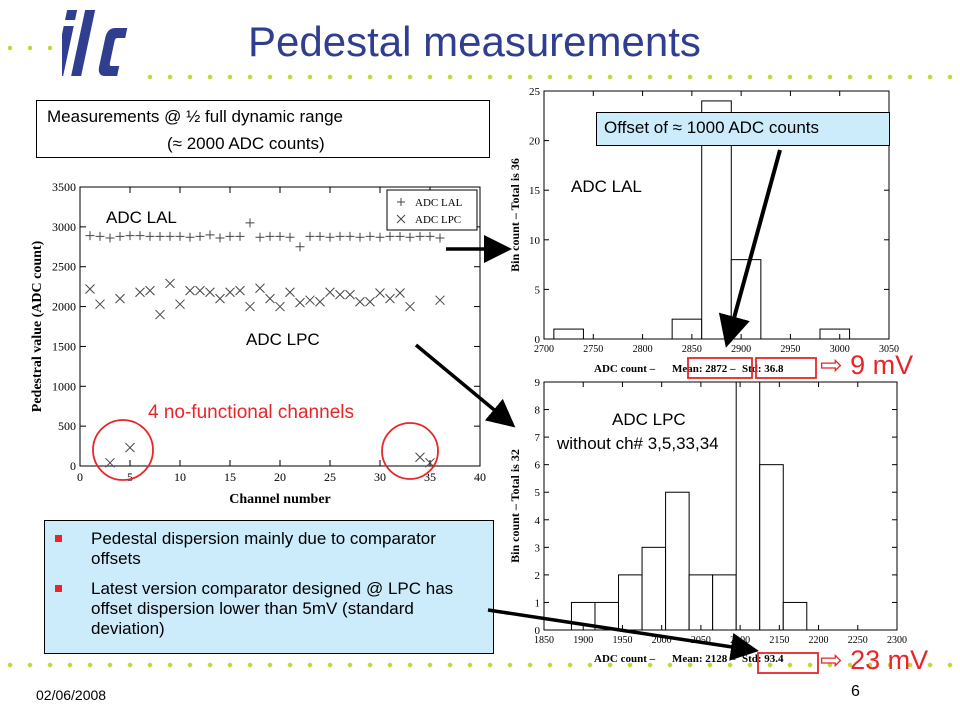 This screenshot has height=720, width=960. What do you see at coordinates (538, 603) in the screenshot?
I see `lpc-hist-y-tick-label: 1` at bounding box center [538, 603].